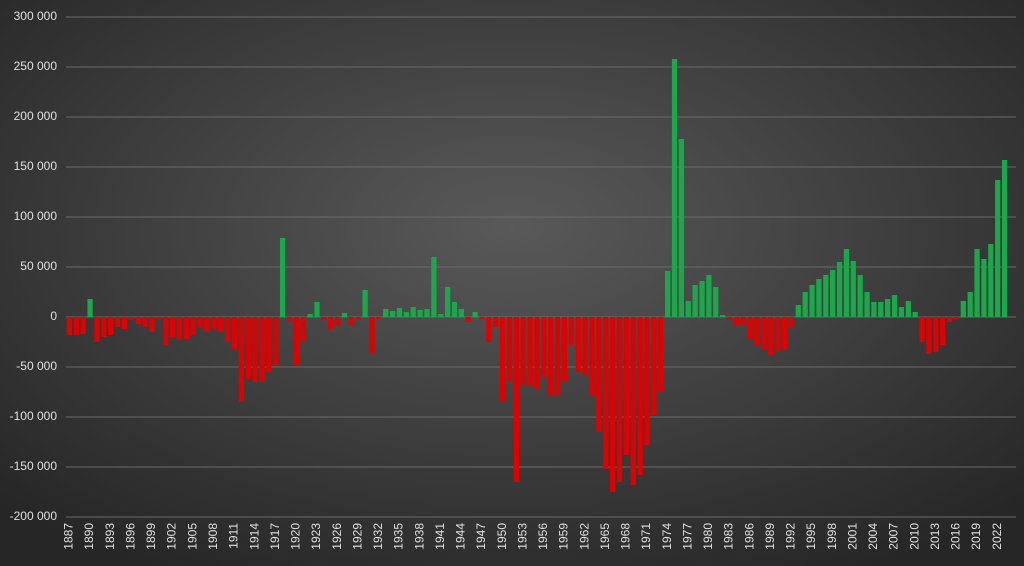 The width and height of the screenshot is (1024, 566). What do you see at coordinates (749, 536) in the screenshot?
I see `x-tick-label: 1986` at bounding box center [749, 536].